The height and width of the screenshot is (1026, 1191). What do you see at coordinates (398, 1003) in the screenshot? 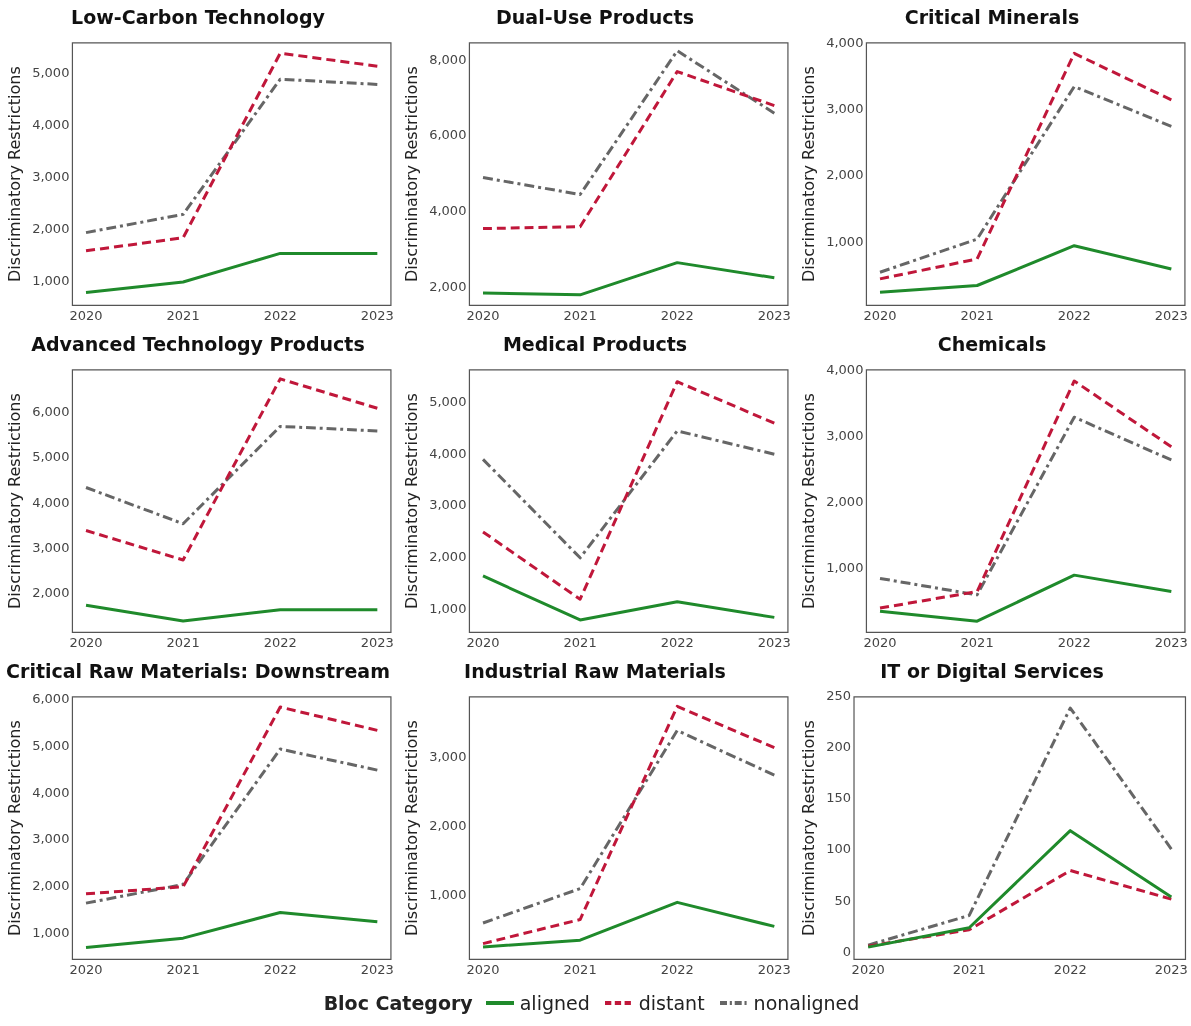
I see `legend-title: Bloc Category` at bounding box center [398, 1003].